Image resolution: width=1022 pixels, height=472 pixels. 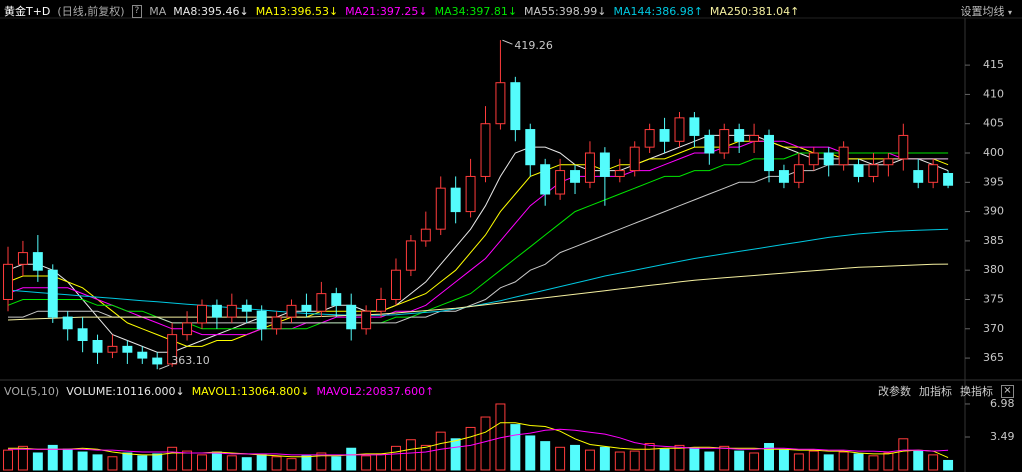 I want to click on help-icon: ?, so click(x=137, y=11).